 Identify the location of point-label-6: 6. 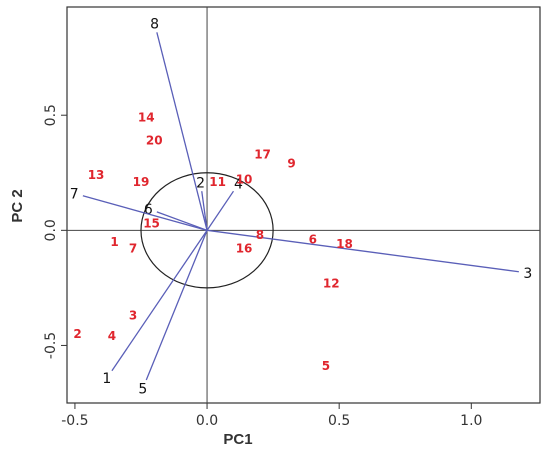
(313, 240).